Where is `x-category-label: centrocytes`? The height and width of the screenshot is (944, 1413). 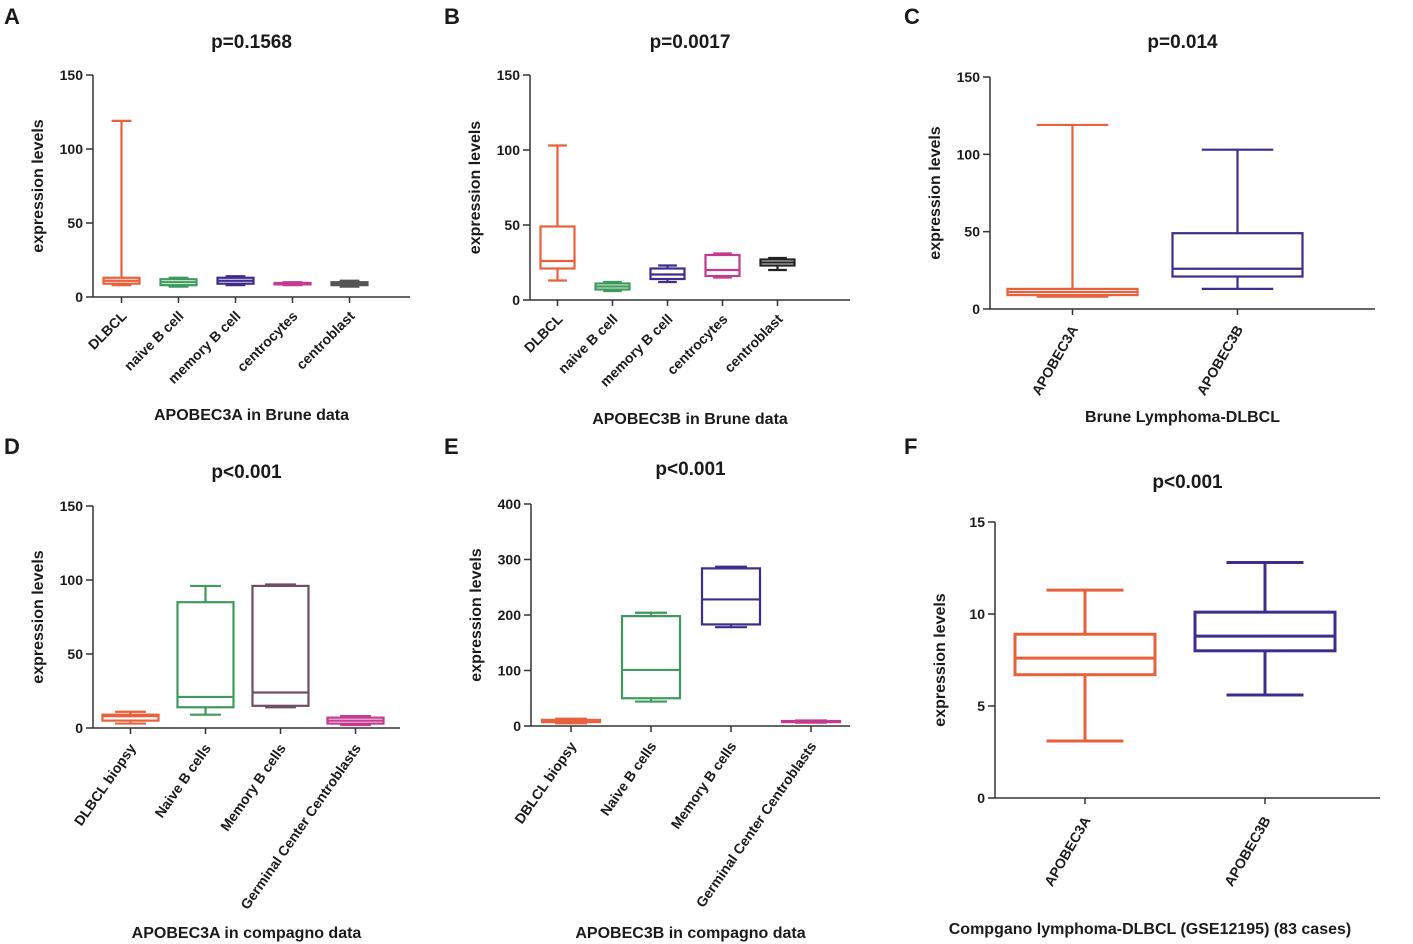
x-category-label: centrocytes is located at coordinates (267, 341).